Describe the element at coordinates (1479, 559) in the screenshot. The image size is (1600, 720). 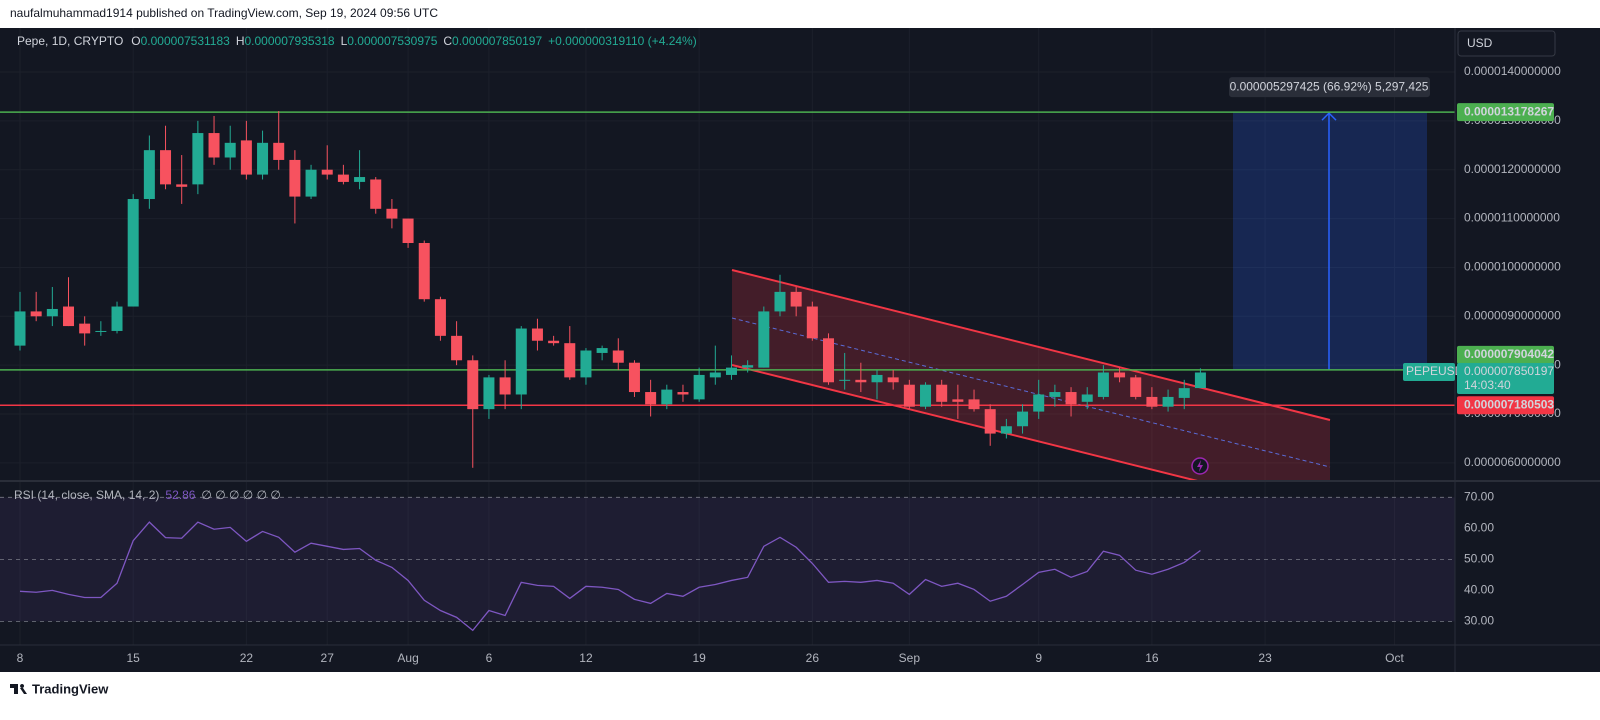
I see `y-tick-label: 50.00` at that location.